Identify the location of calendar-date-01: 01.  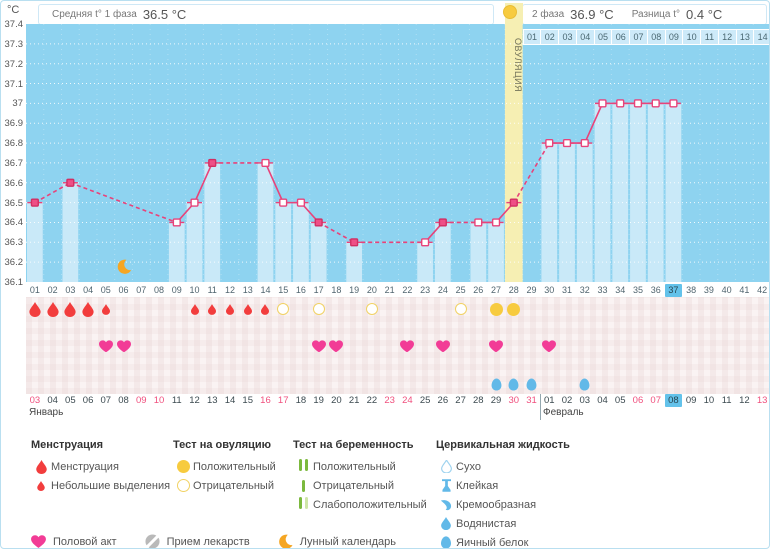
(549, 400).